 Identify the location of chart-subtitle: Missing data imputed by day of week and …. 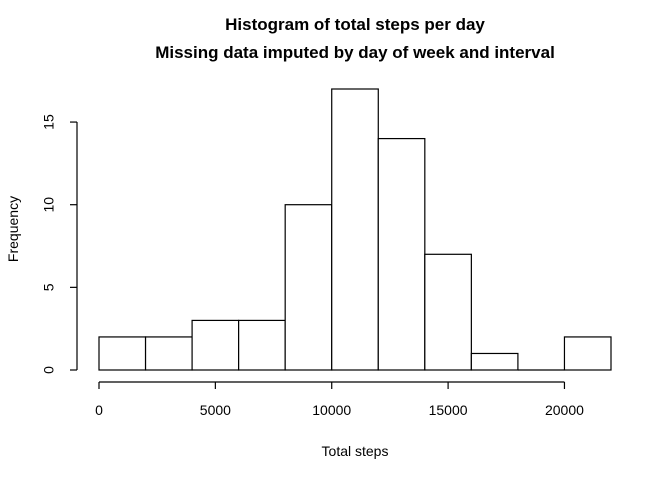
(355, 52).